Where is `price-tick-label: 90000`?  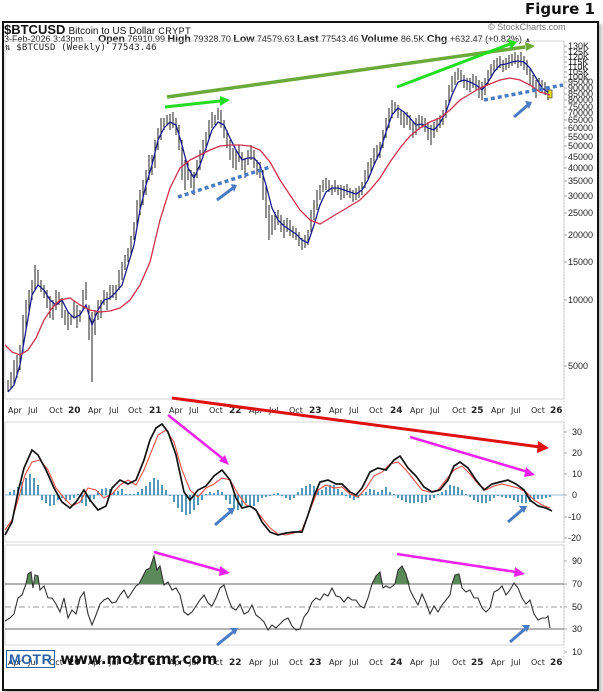
price-tick-label: 90000 is located at coordinates (580, 88).